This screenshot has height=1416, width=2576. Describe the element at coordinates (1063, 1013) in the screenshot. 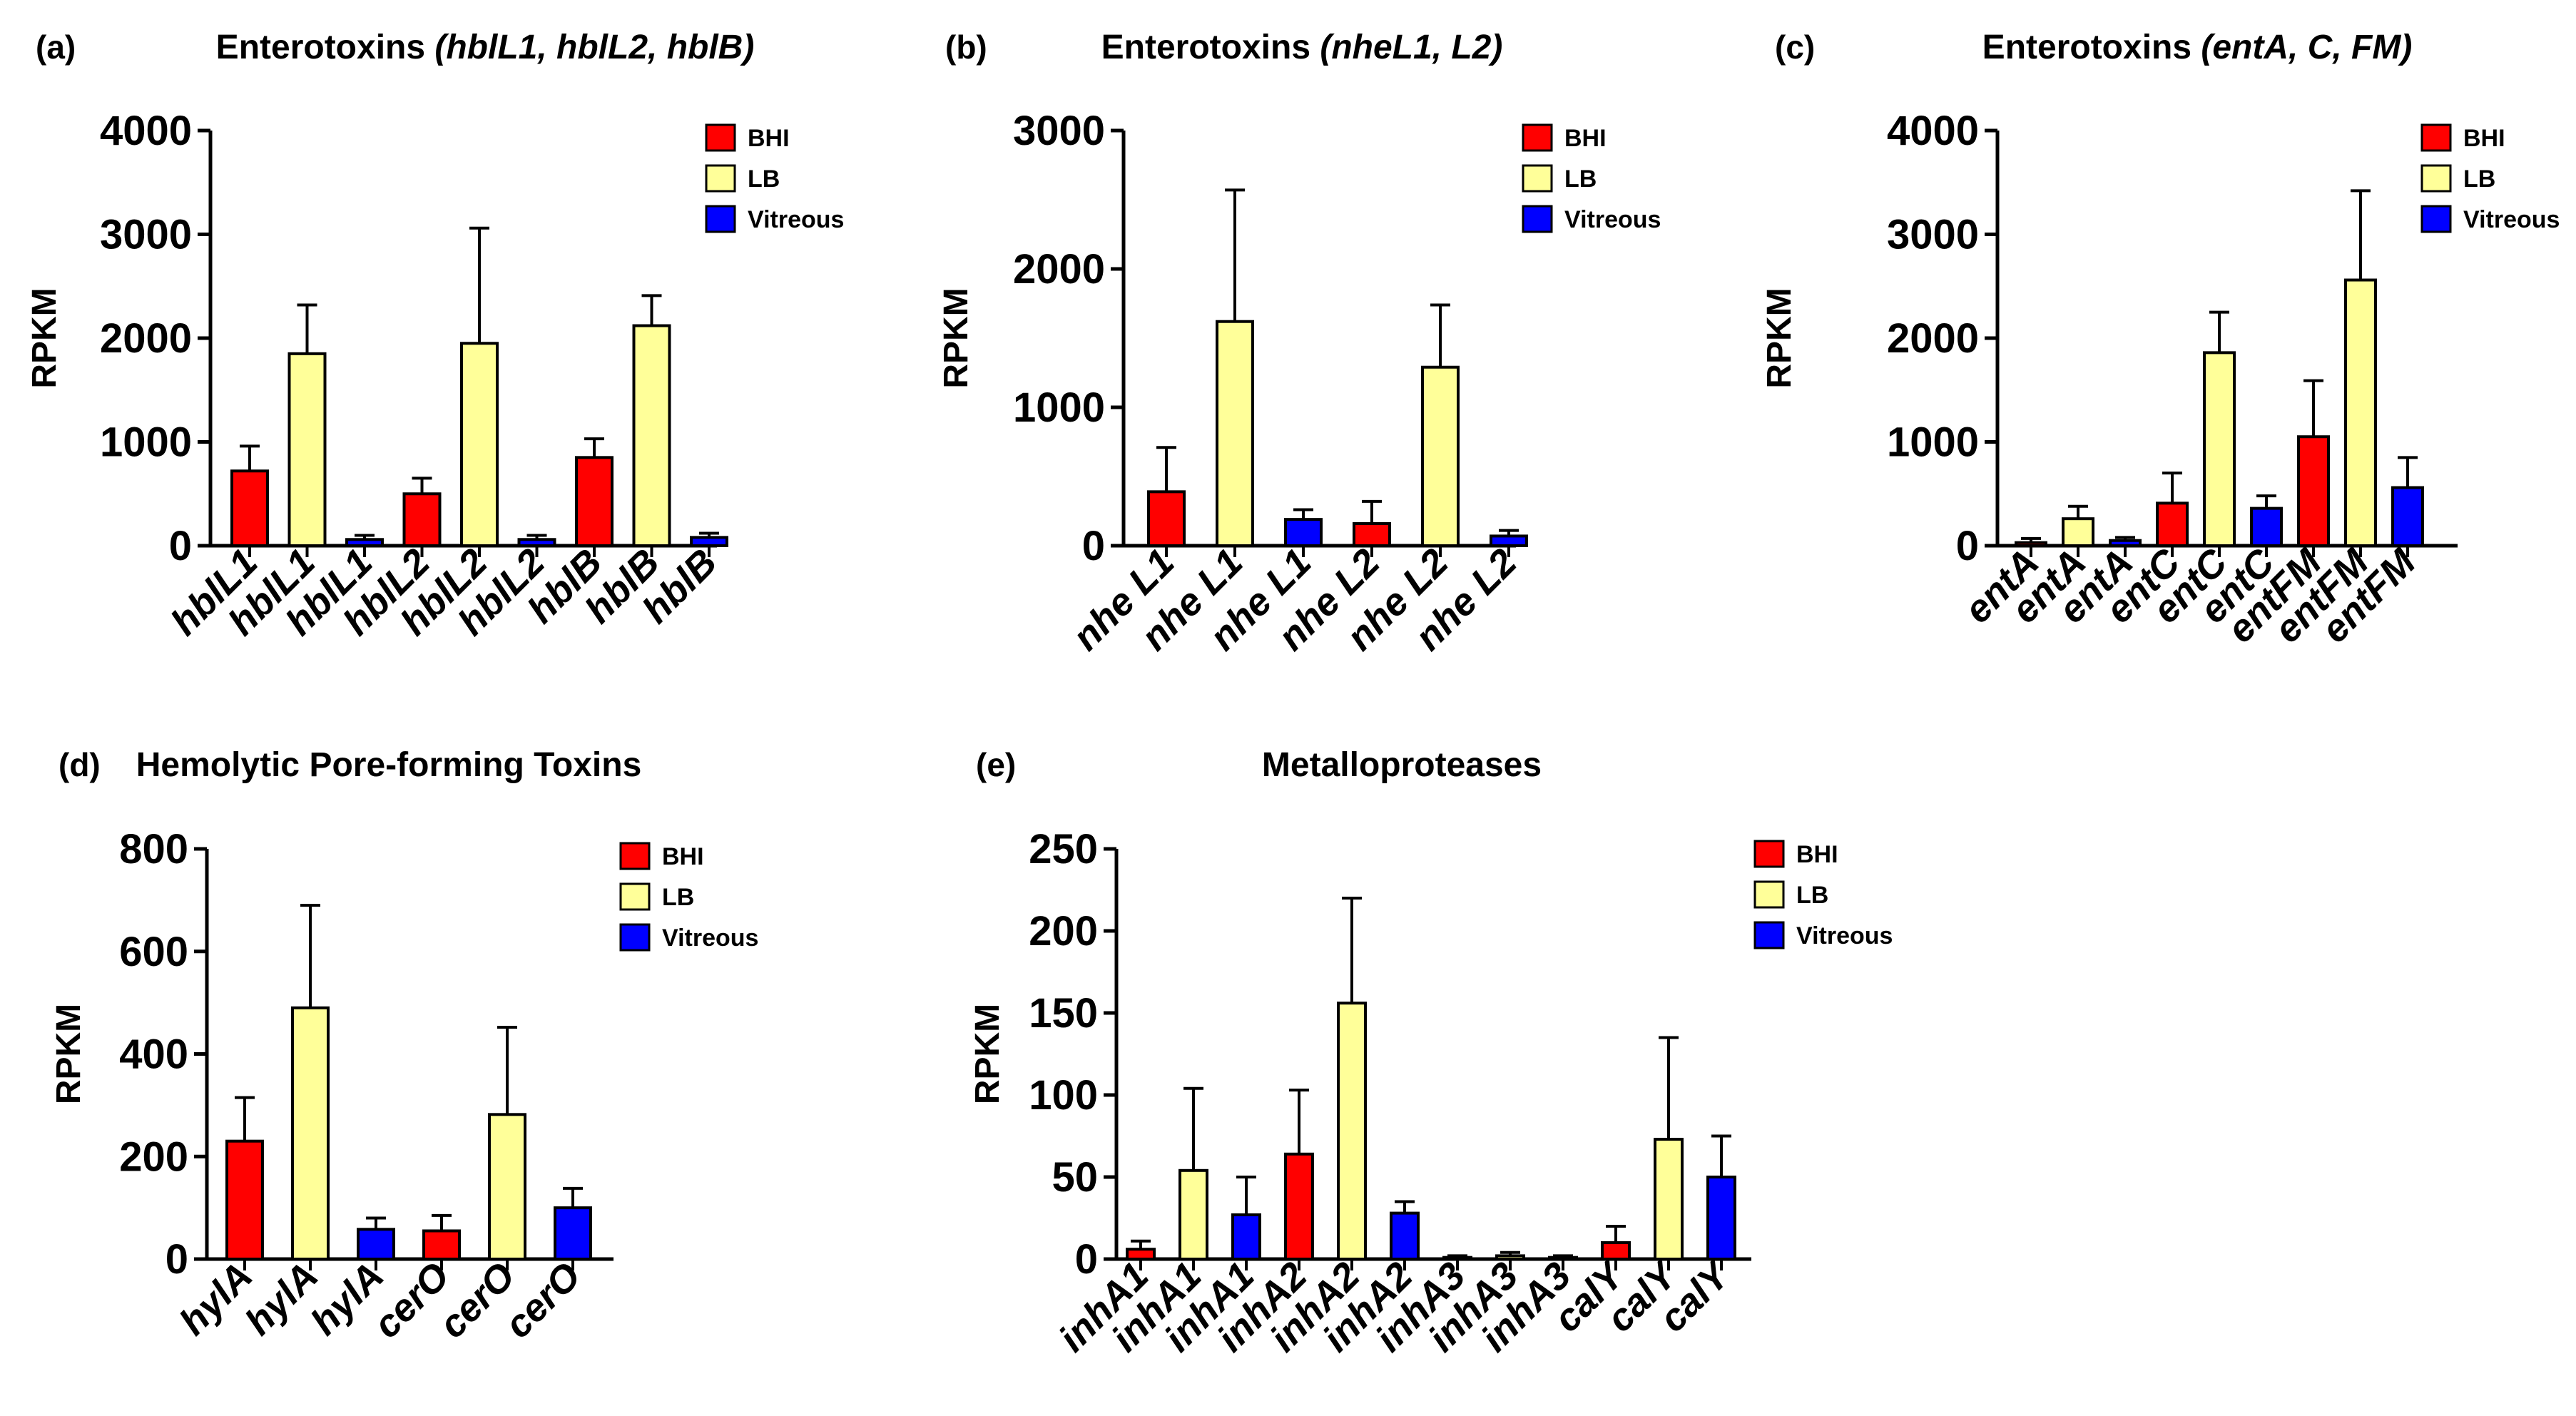

I see `y-tick-label: 150` at that location.